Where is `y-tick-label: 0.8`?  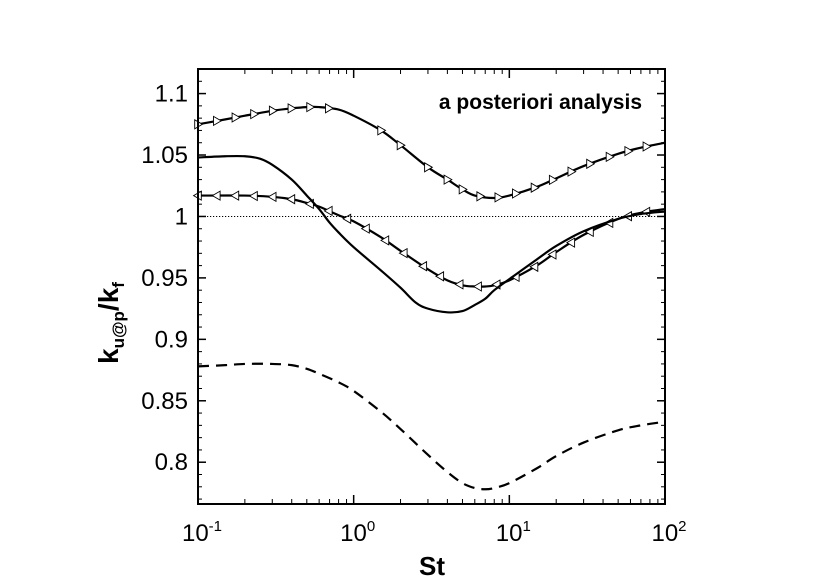 y-tick-label: 0.8 is located at coordinates (171, 462).